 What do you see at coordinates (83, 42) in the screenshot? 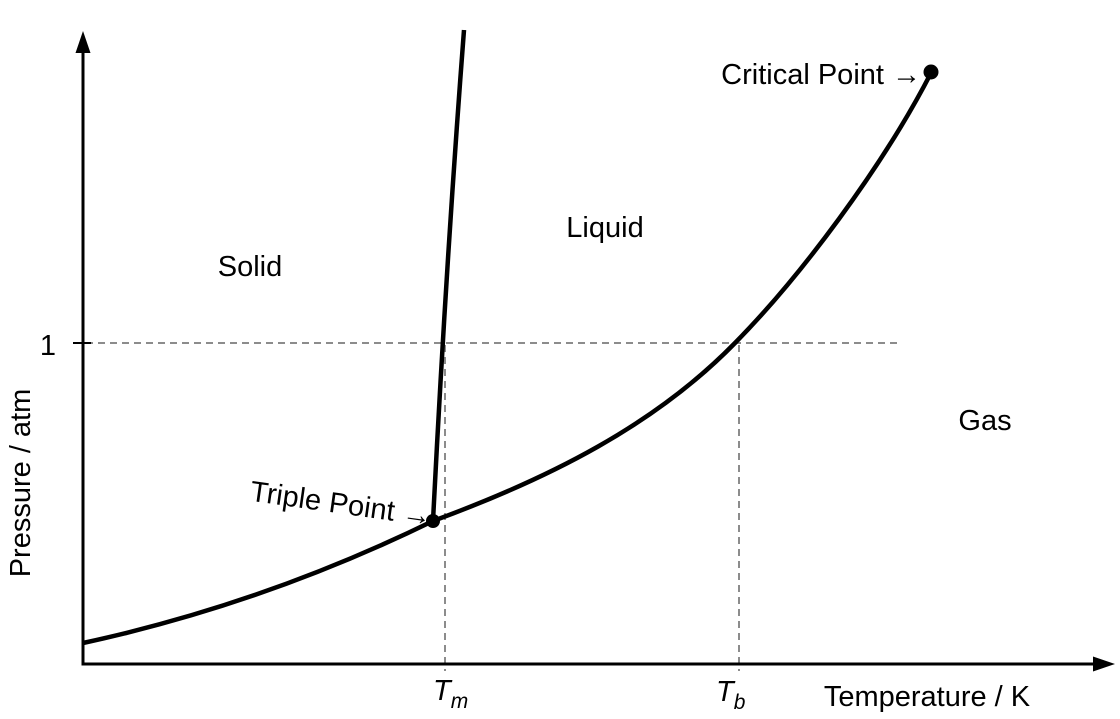
I see `y-axis-arrowhead-icon` at bounding box center [83, 42].